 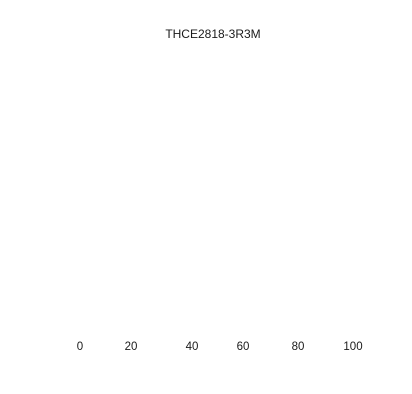 What do you see at coordinates (192, 347) in the screenshot?
I see `x-tick-label: 40` at bounding box center [192, 347].